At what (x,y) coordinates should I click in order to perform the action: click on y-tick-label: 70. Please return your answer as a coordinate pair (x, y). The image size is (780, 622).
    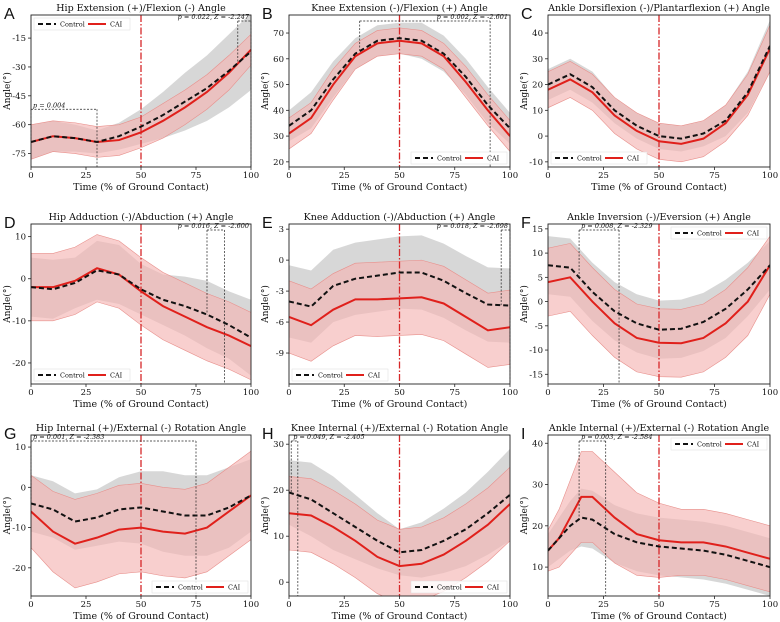
    Looking at the image, I should click on (278, 34).